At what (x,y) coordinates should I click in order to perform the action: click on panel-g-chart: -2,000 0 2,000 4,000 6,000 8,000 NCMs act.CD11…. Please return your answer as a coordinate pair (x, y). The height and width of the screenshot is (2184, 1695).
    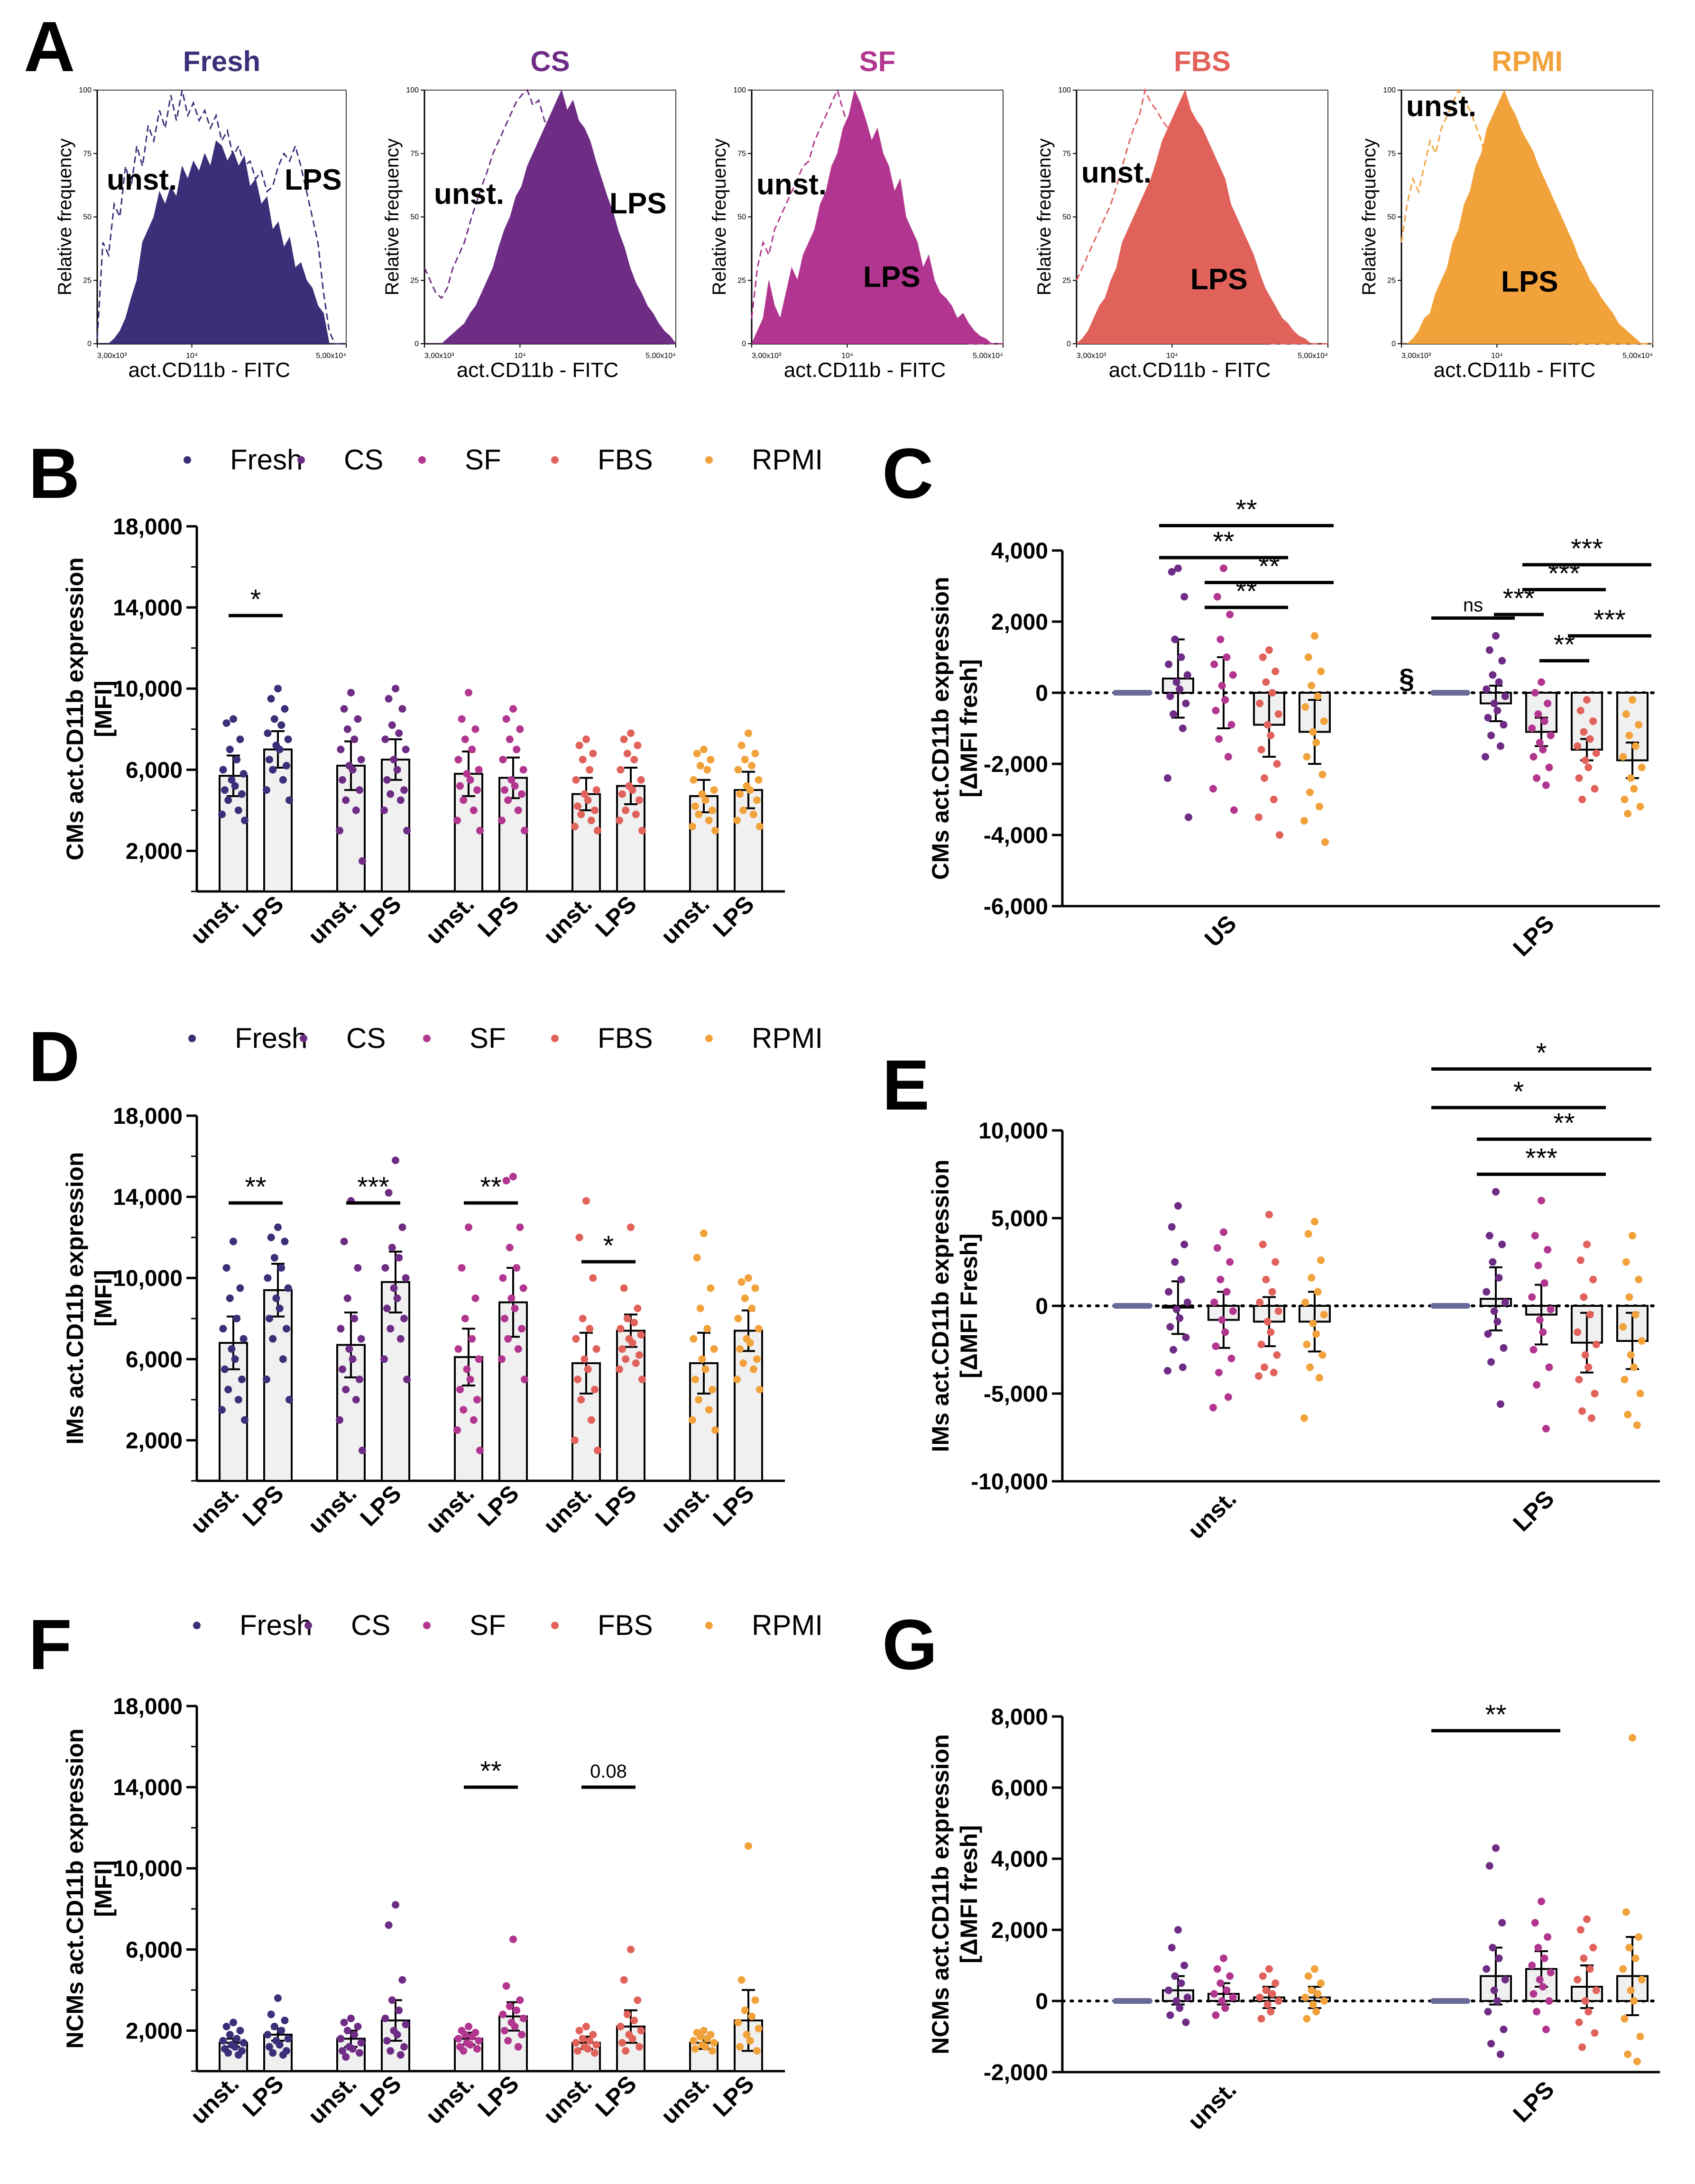
    Looking at the image, I should click on (1294, 1917).